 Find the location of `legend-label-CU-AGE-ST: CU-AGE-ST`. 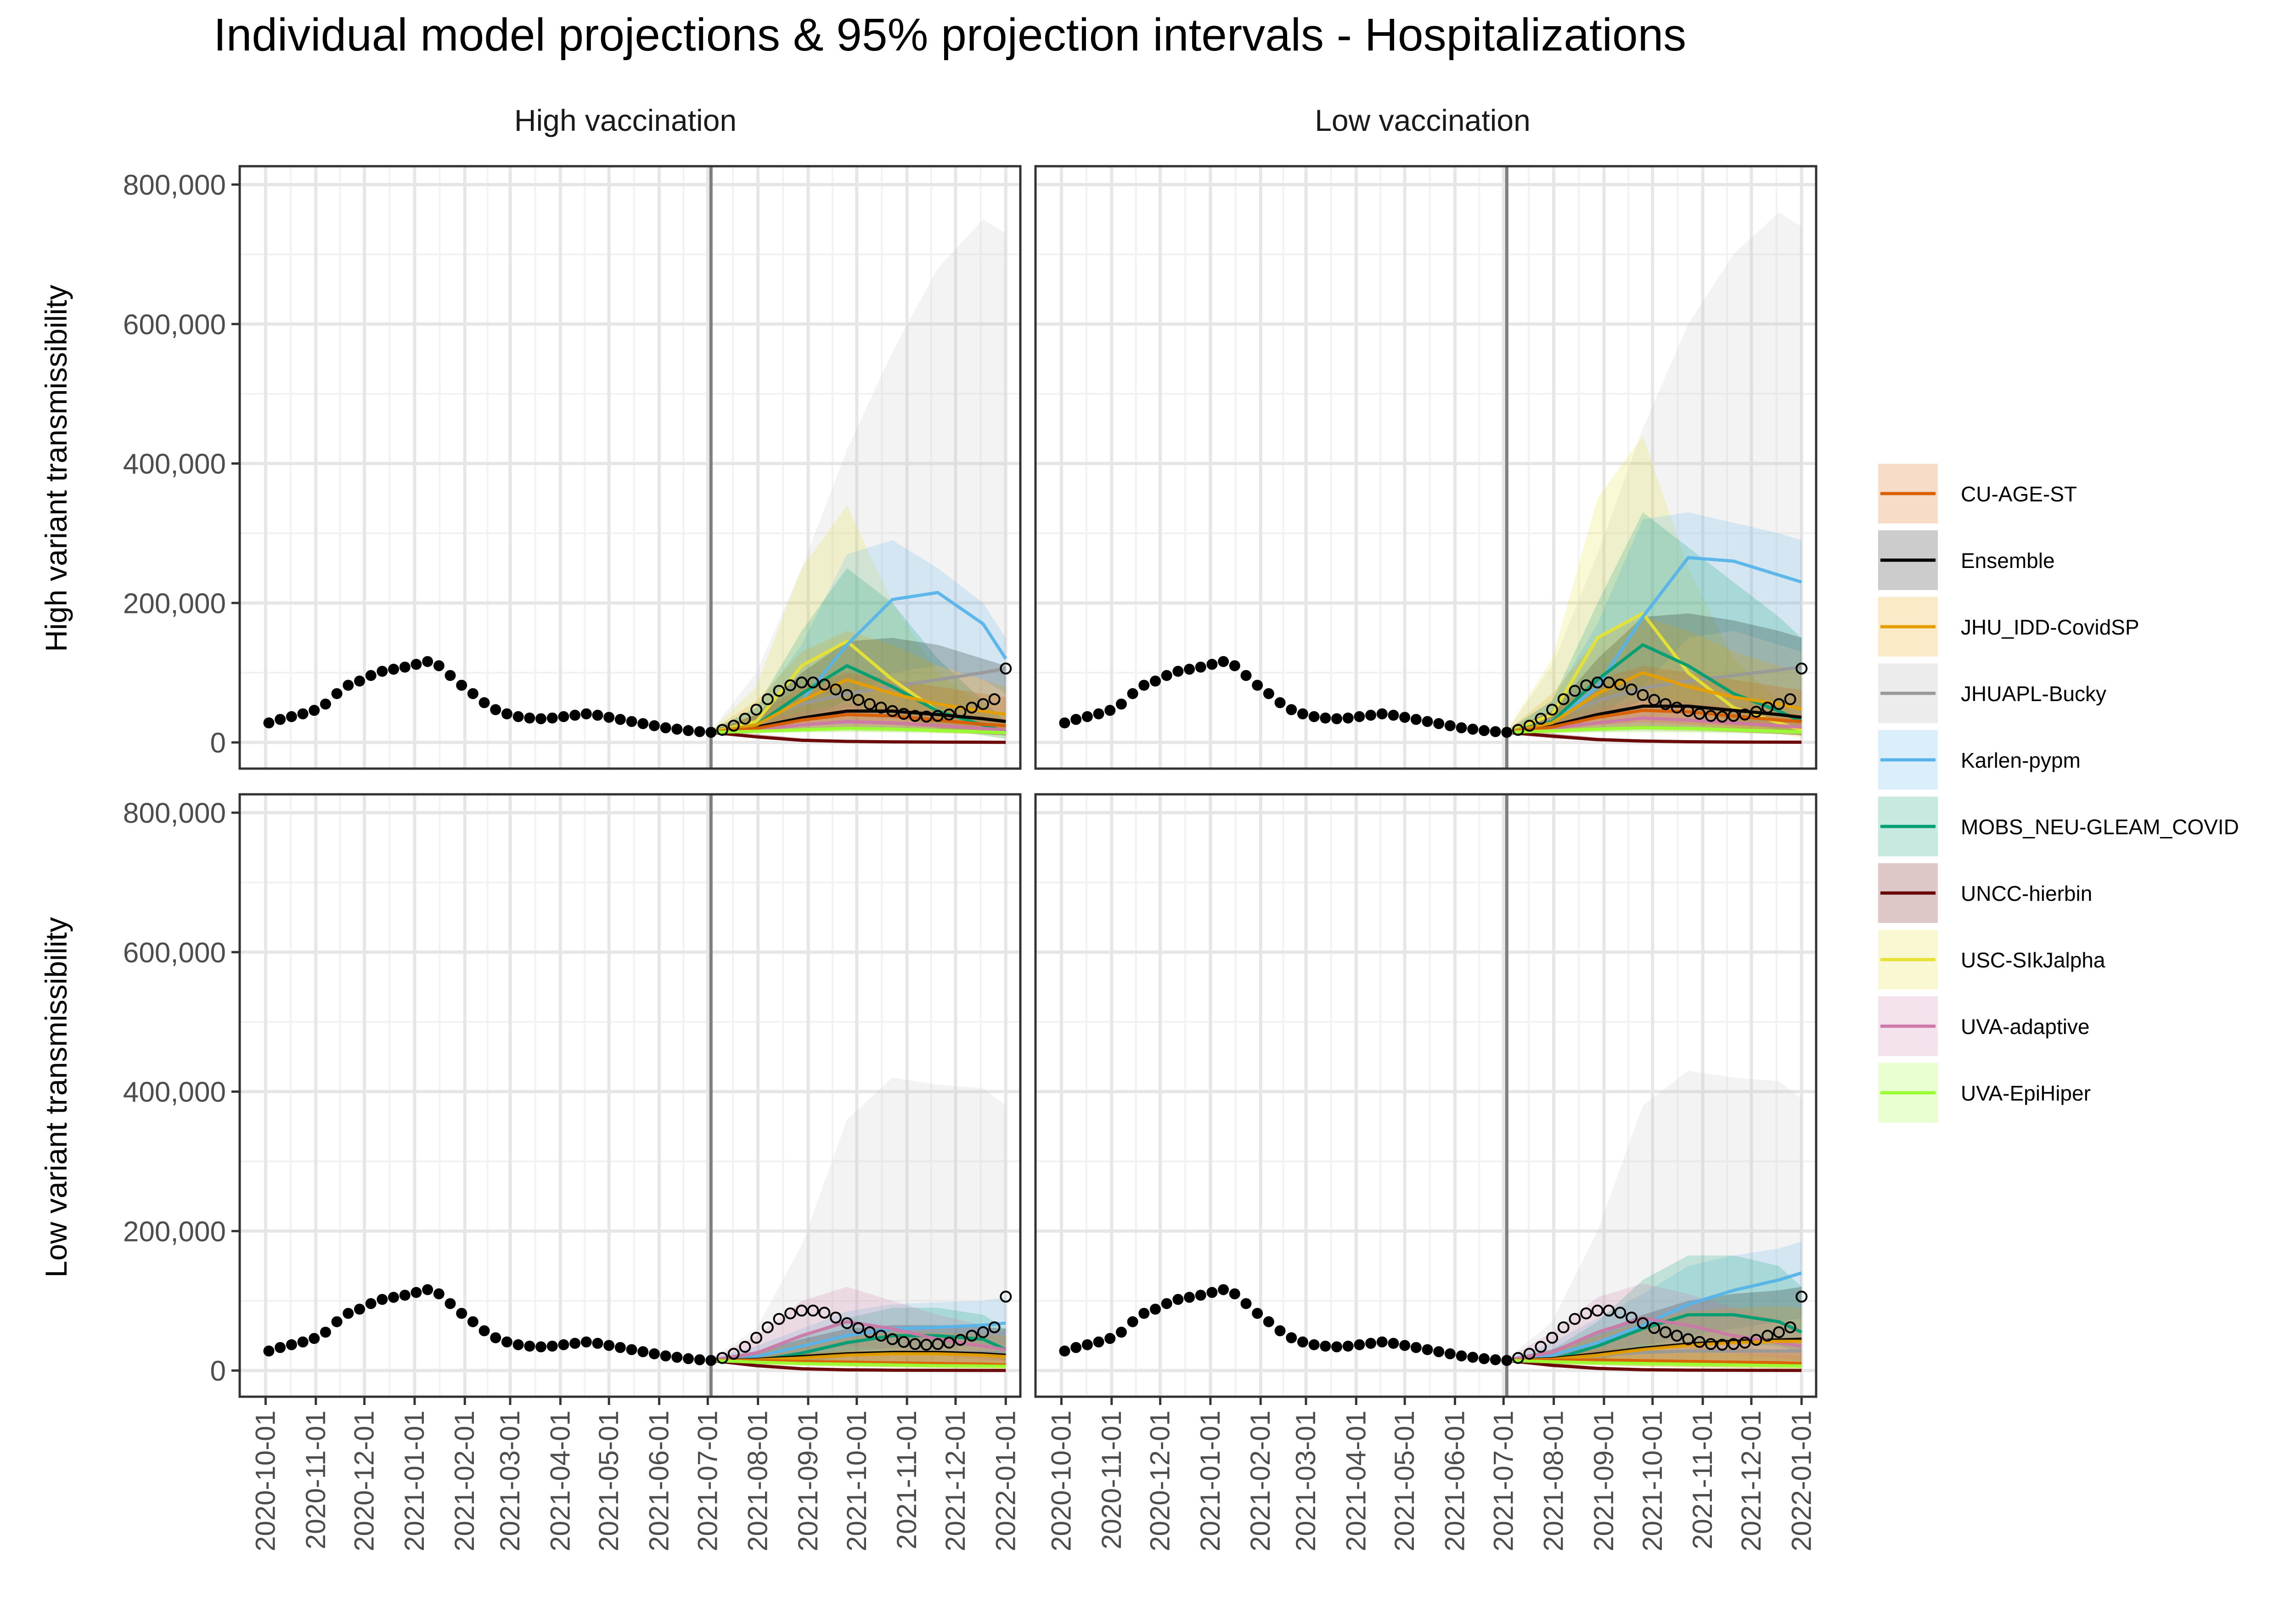

legend-label-CU-AGE-ST: CU-AGE-ST is located at coordinates (2019, 494).